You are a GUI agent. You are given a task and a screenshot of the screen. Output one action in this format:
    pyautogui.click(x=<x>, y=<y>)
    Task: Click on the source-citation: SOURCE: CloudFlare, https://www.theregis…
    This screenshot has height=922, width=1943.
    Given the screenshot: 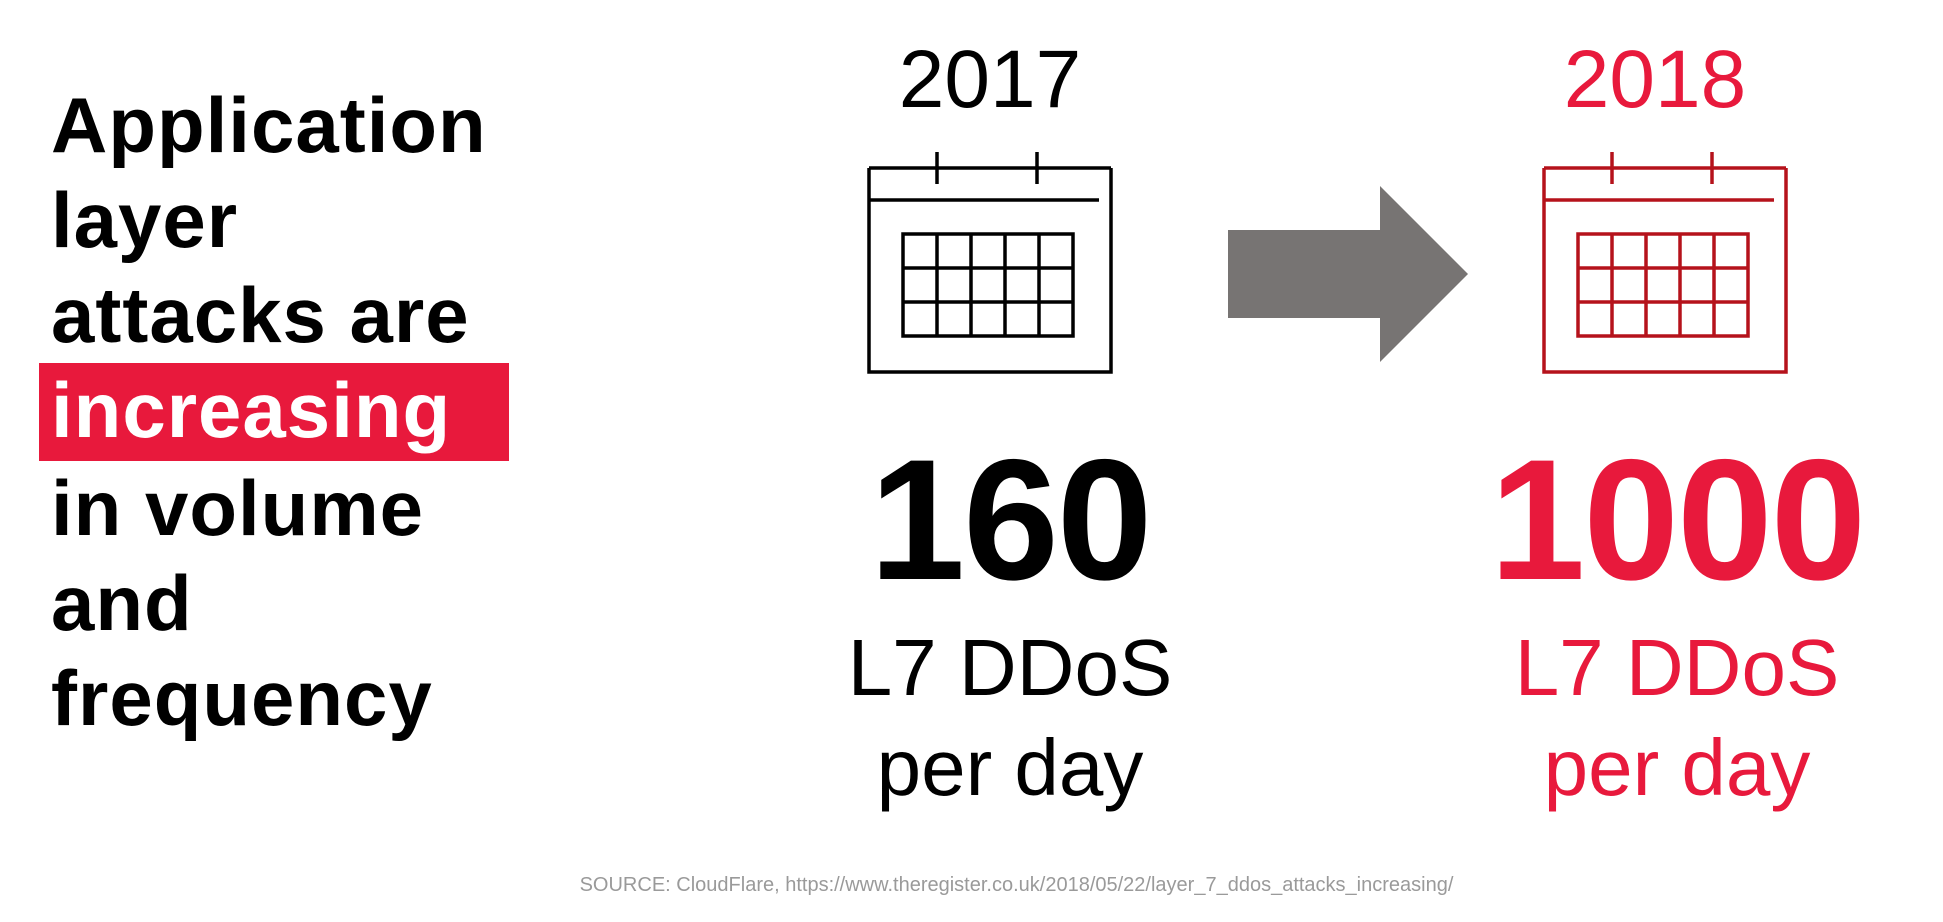 What is the action you would take?
    pyautogui.click(x=1016, y=885)
    